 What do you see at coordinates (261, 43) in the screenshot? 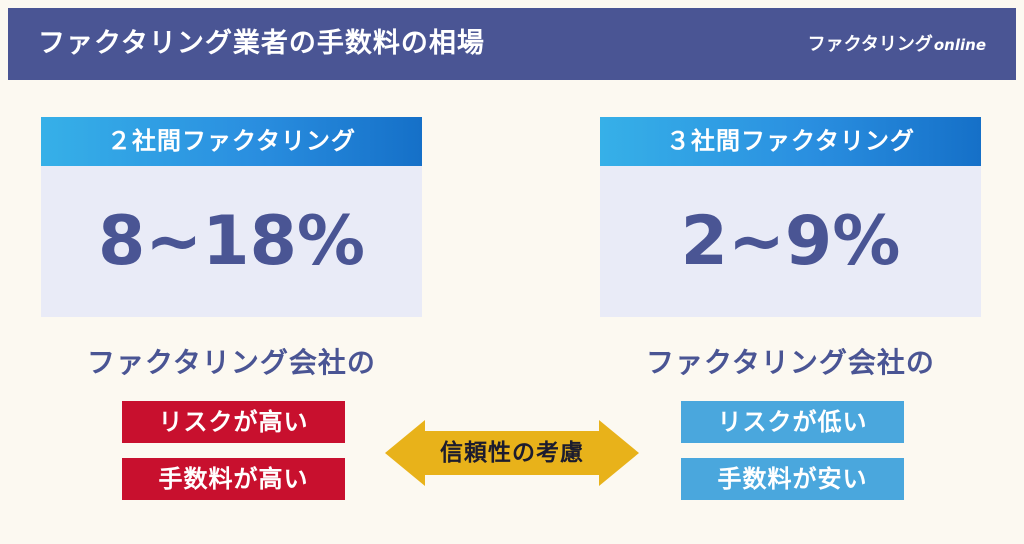
I see `page-title: ファクタリング業者の手数料の相場` at bounding box center [261, 43].